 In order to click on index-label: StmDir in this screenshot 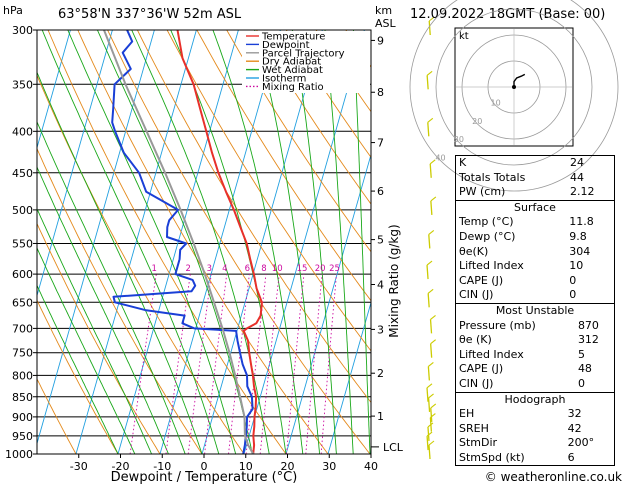, I will do `click(478, 443)`.